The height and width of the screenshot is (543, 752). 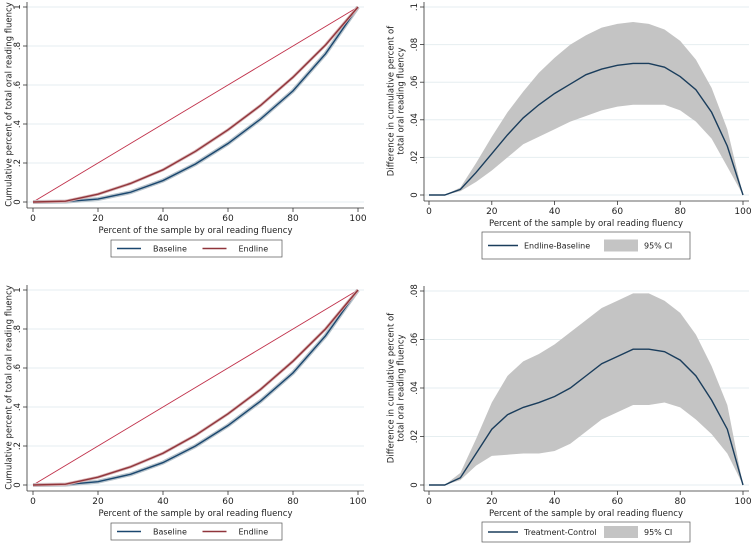 What do you see at coordinates (557, 246) in the screenshot?
I see `legend-label: Endline-Baseline` at bounding box center [557, 246].